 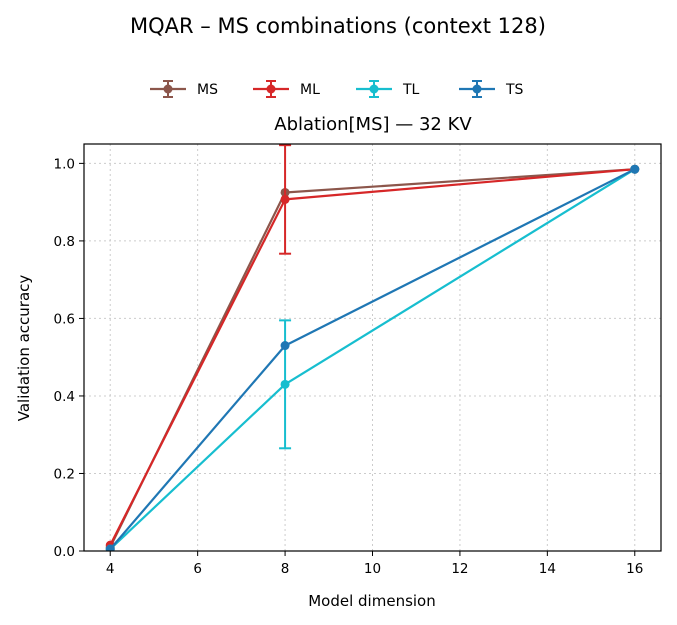 I want to click on legend-label: ML, so click(x=310, y=90).